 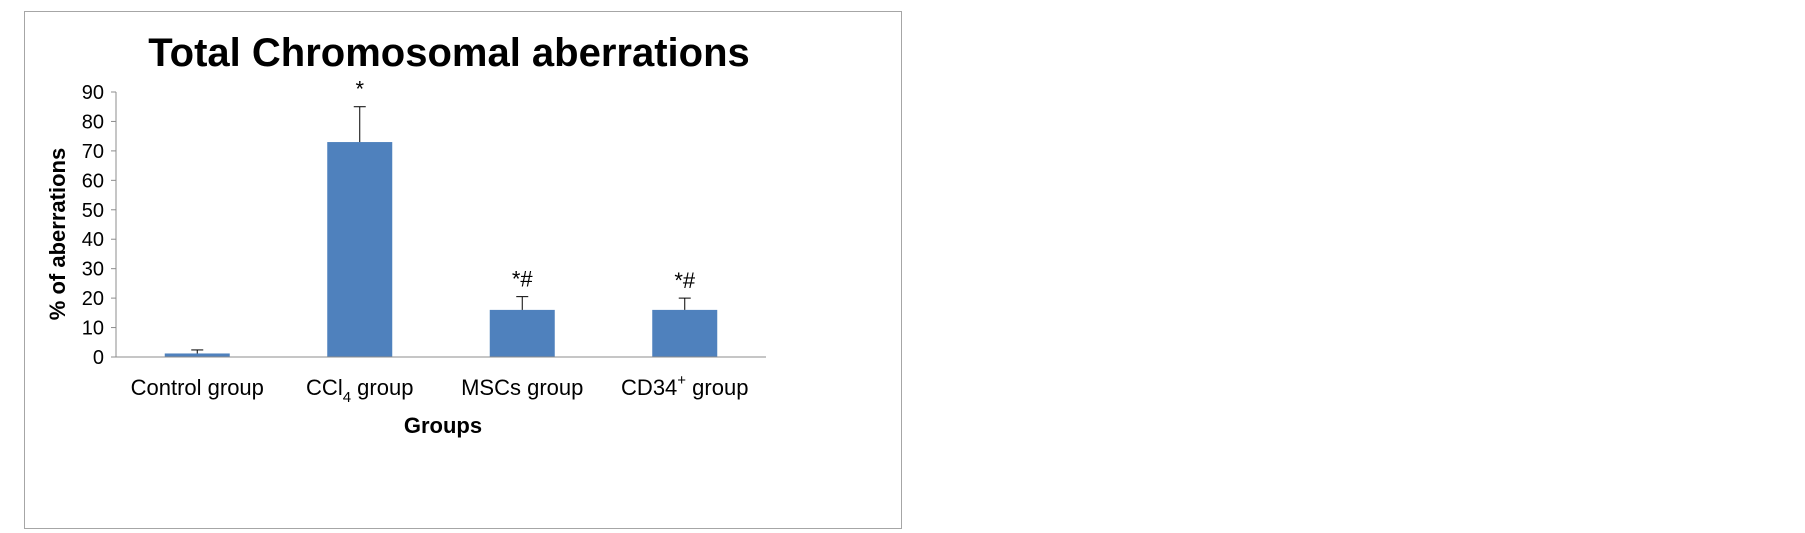 What do you see at coordinates (93, 122) in the screenshot?
I see `y-tick-label: 80` at bounding box center [93, 122].